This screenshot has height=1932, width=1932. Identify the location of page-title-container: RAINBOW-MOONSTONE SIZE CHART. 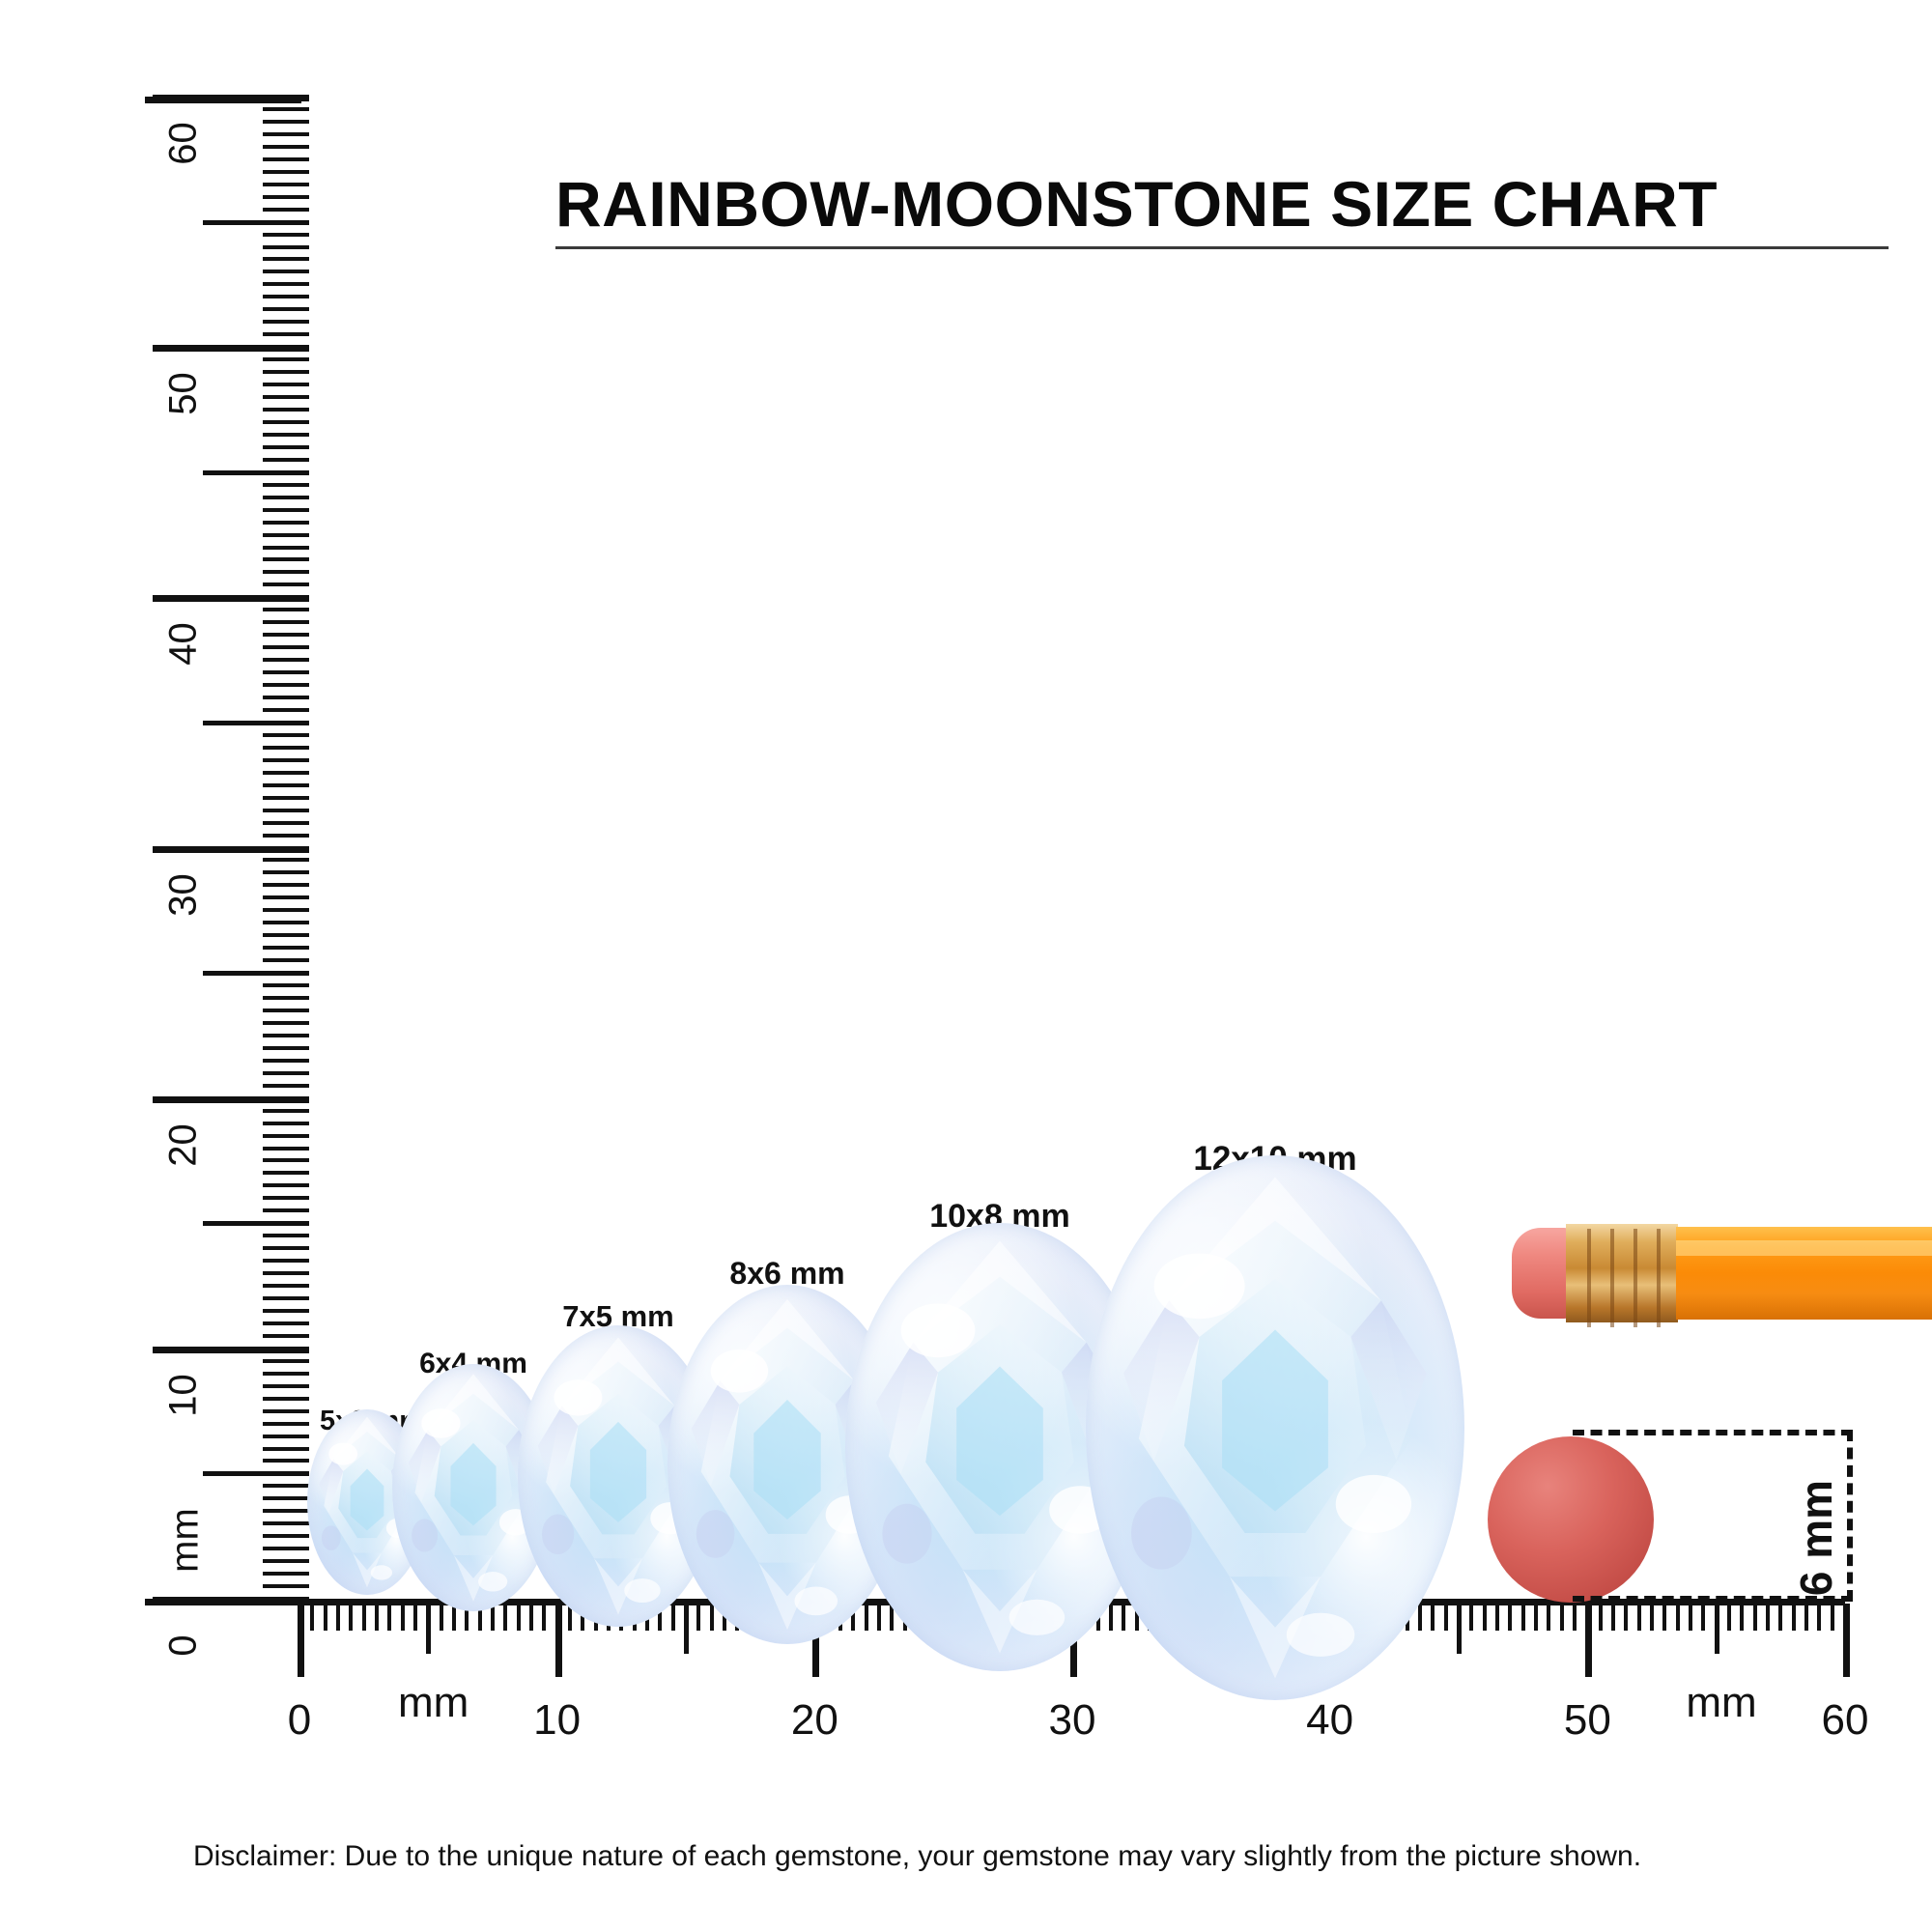
(1222, 204).